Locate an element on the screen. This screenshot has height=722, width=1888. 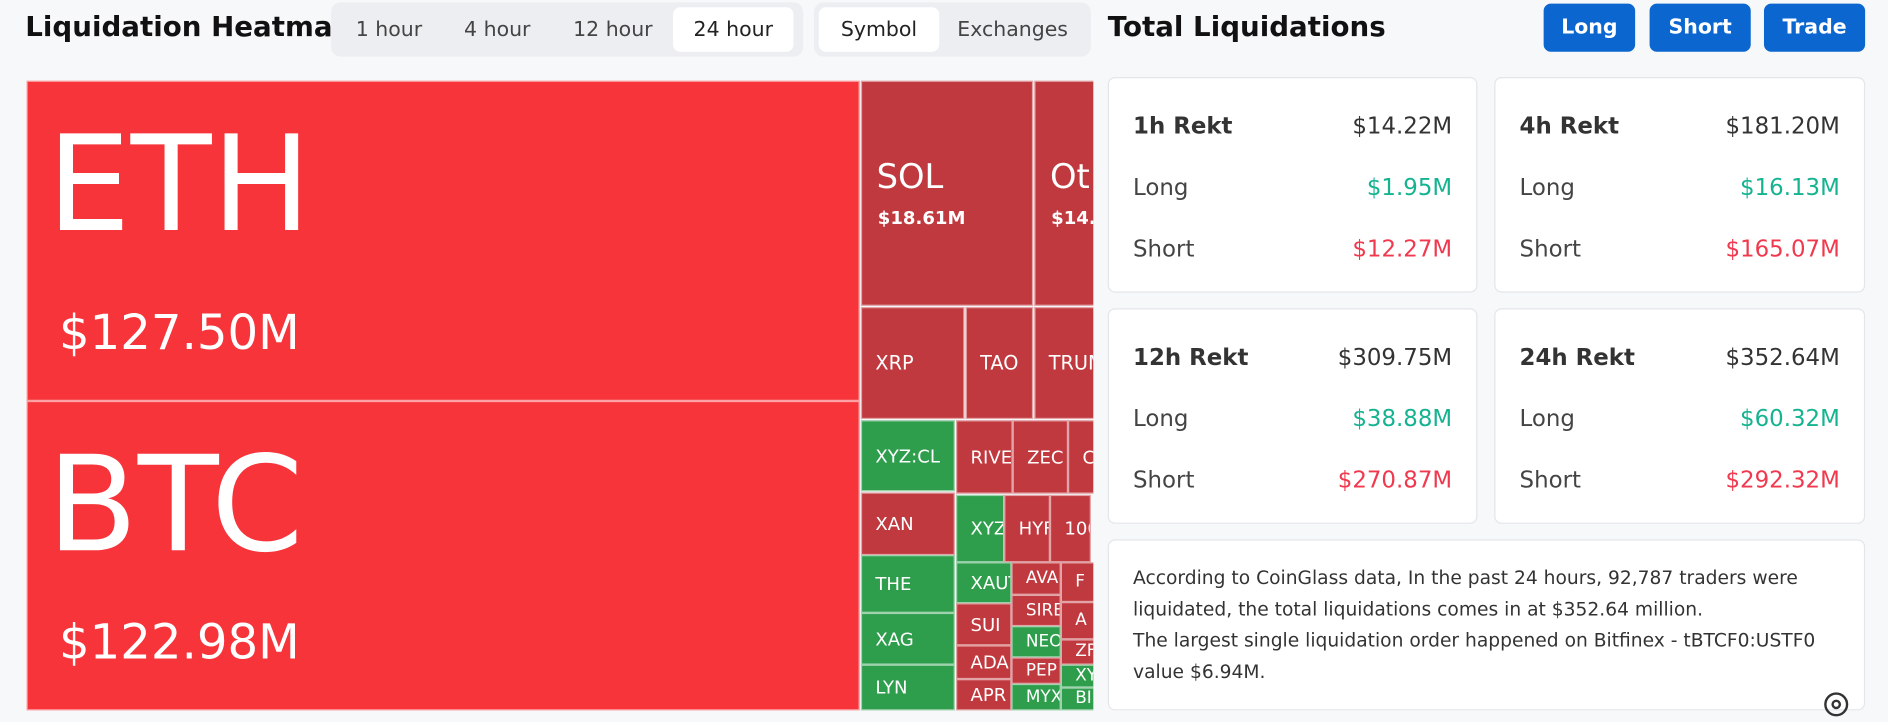
tile-label: ZEC is located at coordinates (1045, 457).